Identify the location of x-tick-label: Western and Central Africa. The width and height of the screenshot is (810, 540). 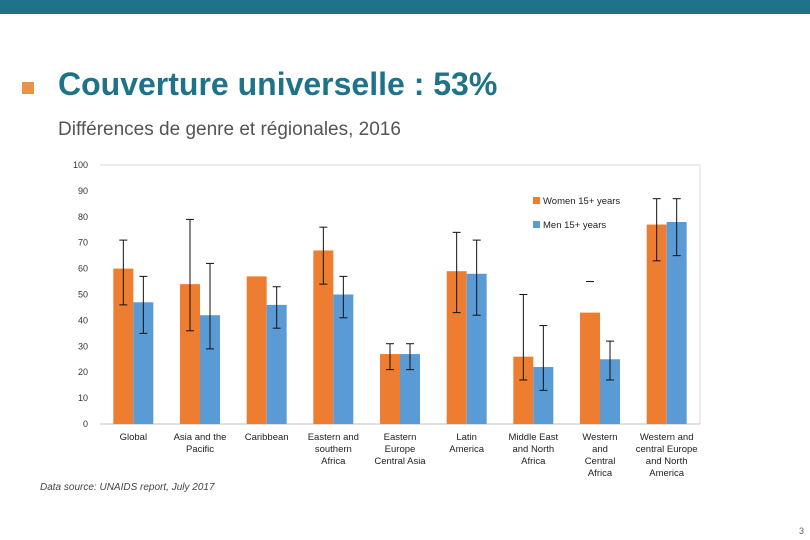
(599, 455).